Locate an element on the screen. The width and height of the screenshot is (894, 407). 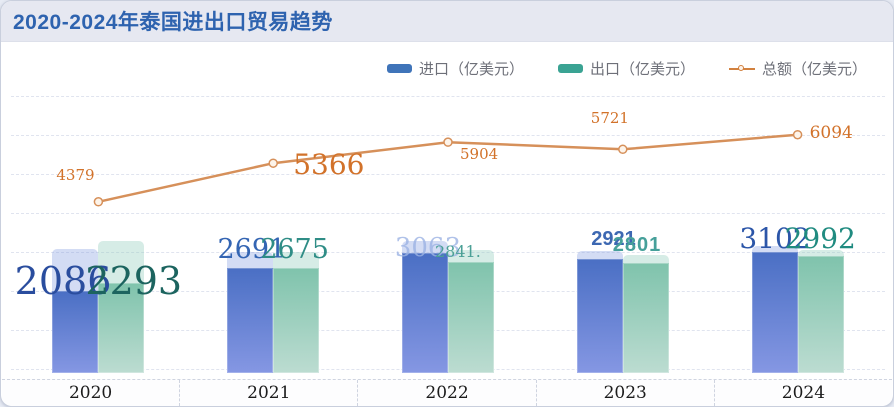
export-bar-2020 is located at coordinates (121, 328).